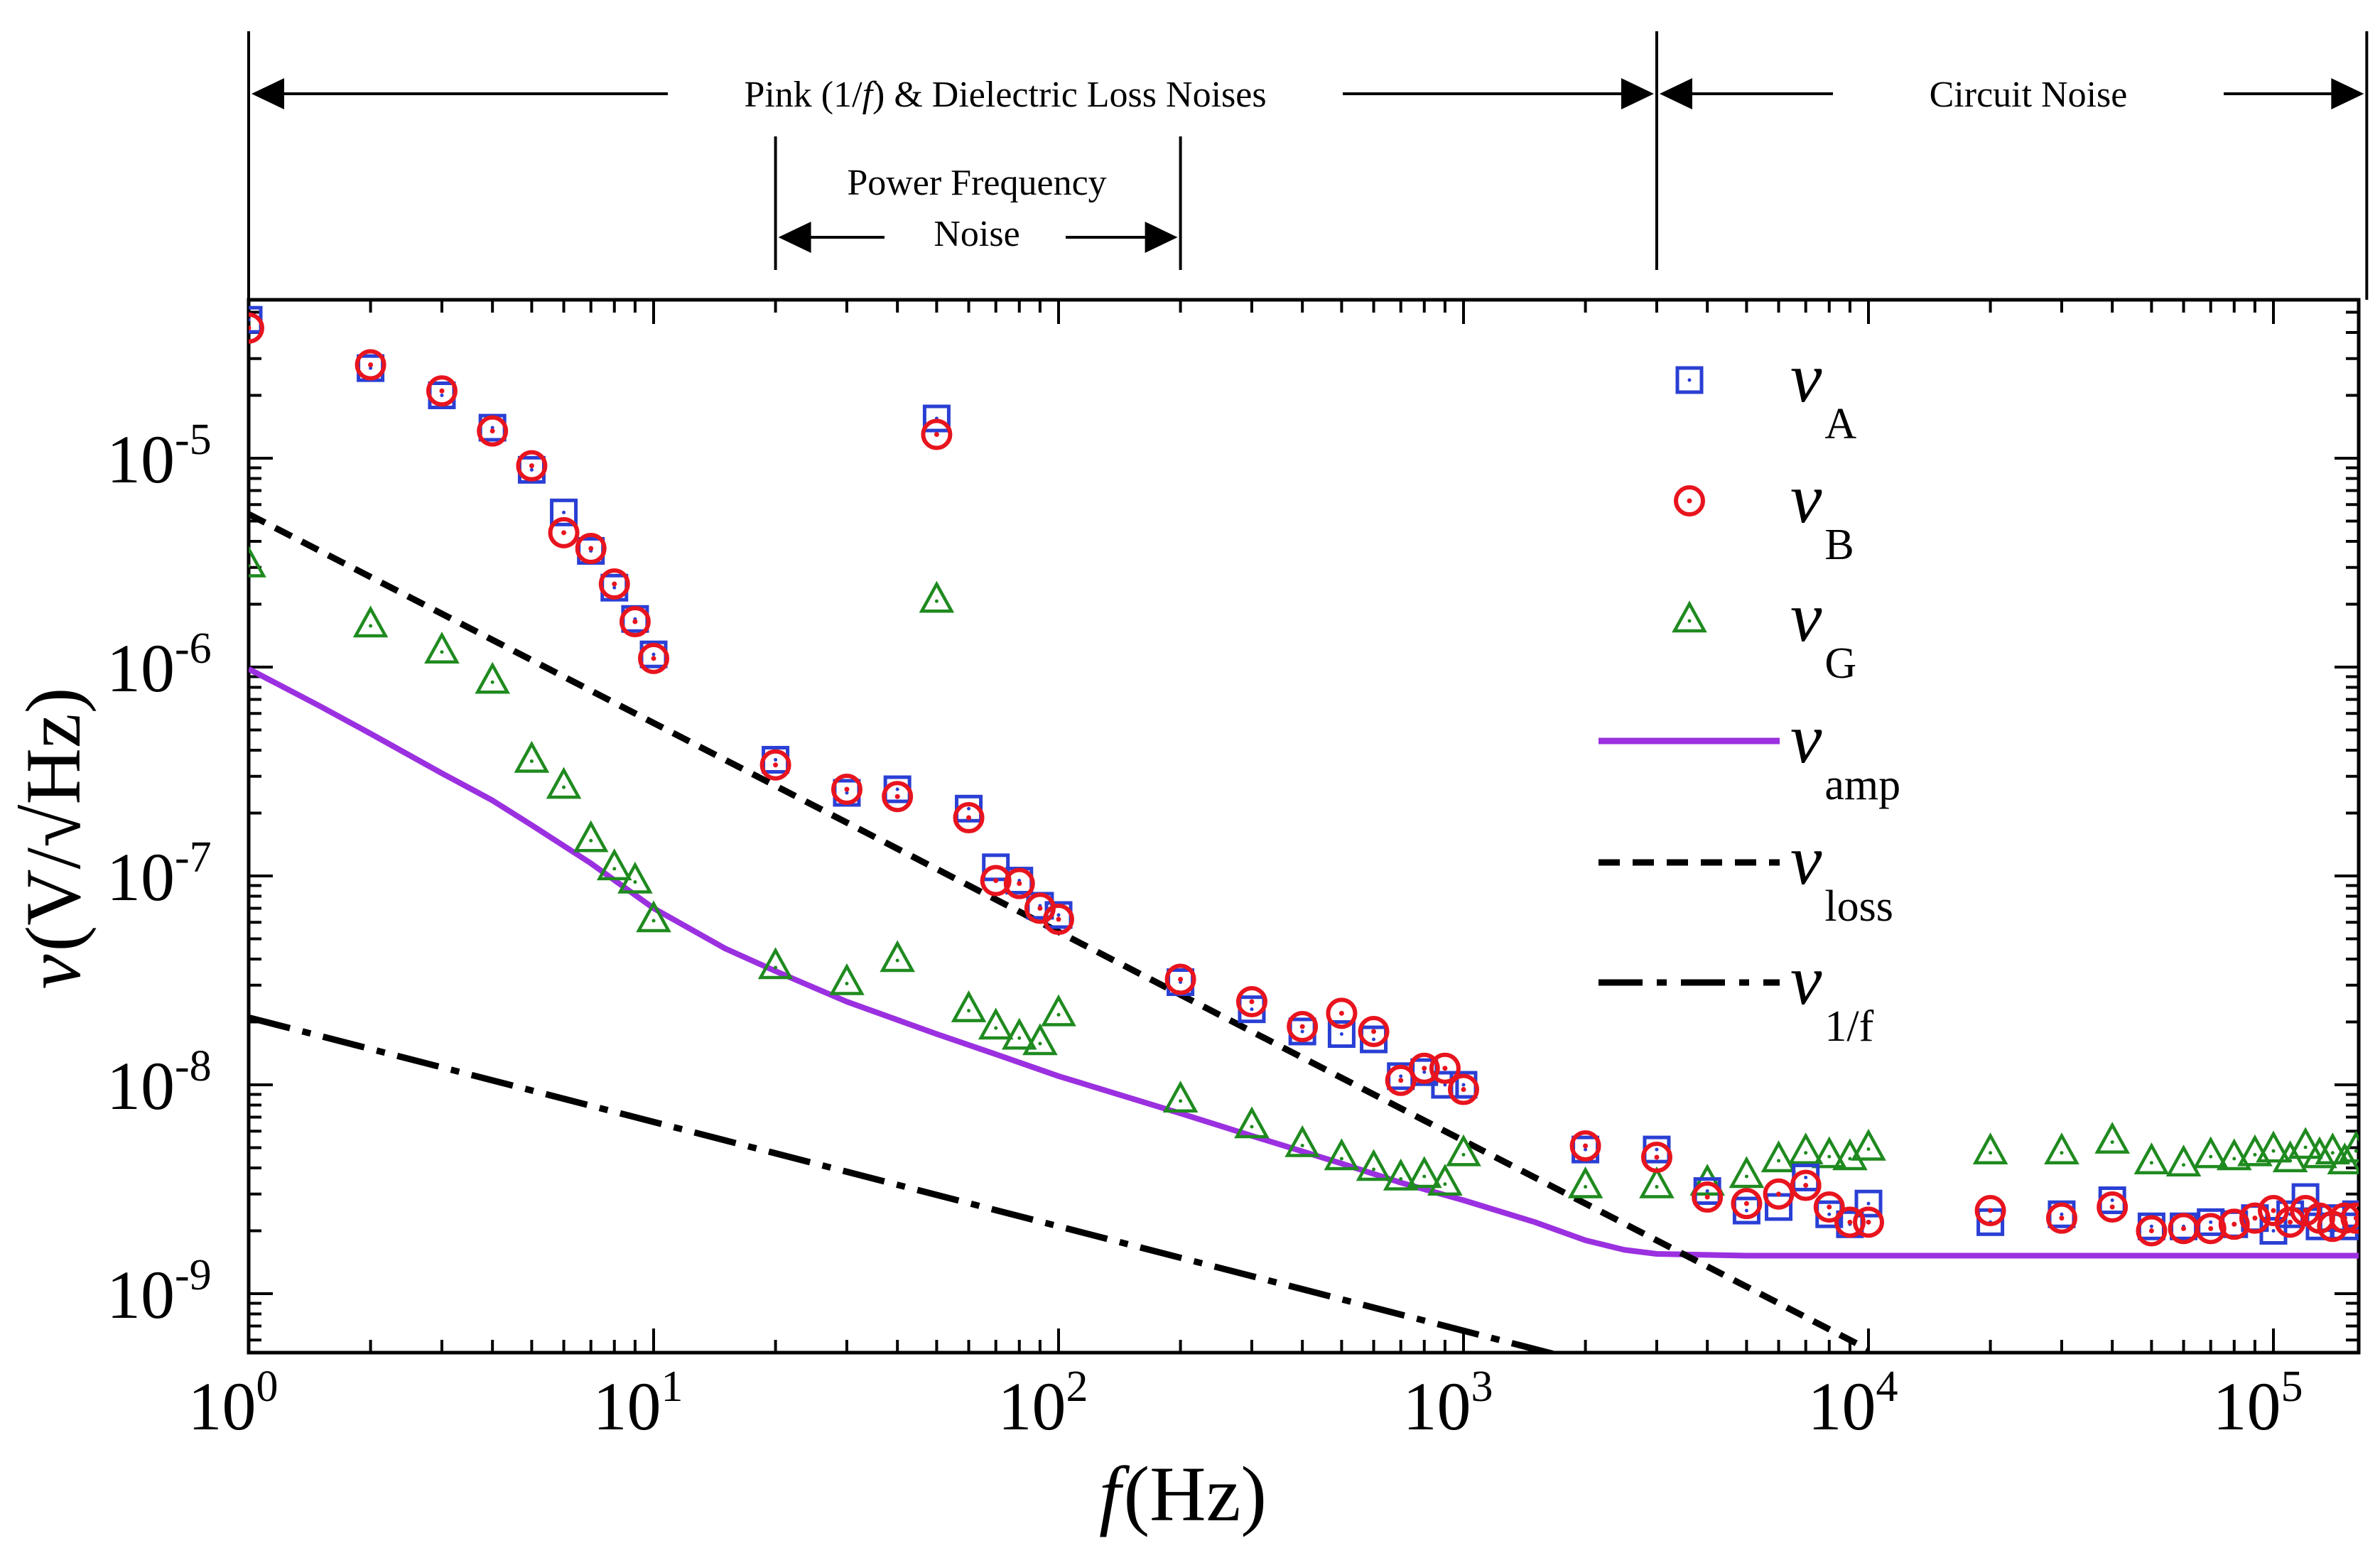  I want to click on y-tick-label: 10⁻⁸, so click(160, 1083).